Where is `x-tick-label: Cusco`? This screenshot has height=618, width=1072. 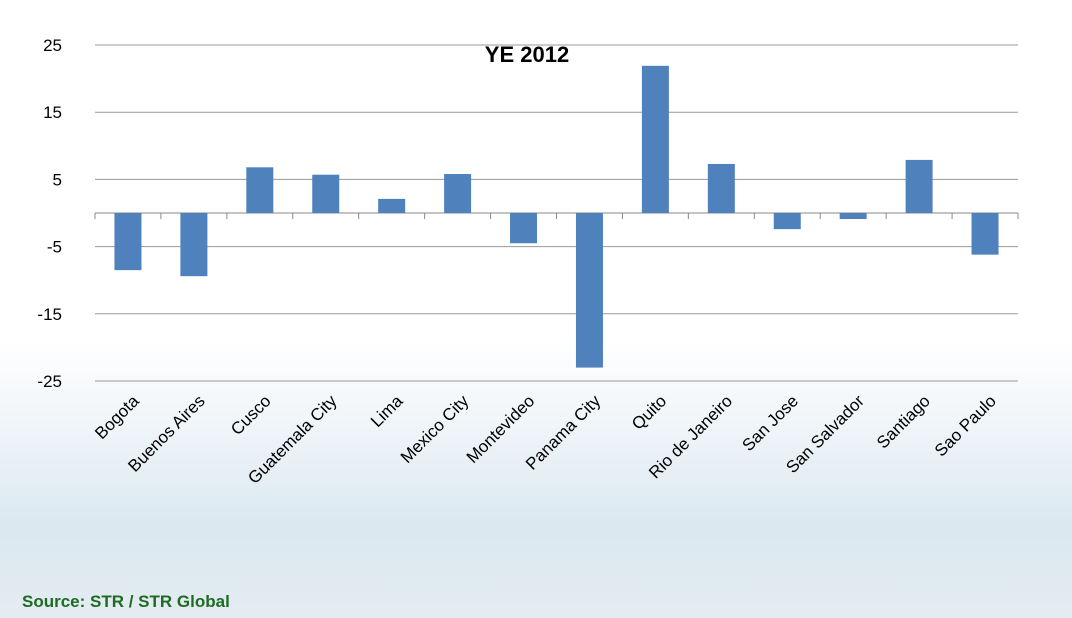 x-tick-label: Cusco is located at coordinates (251, 415).